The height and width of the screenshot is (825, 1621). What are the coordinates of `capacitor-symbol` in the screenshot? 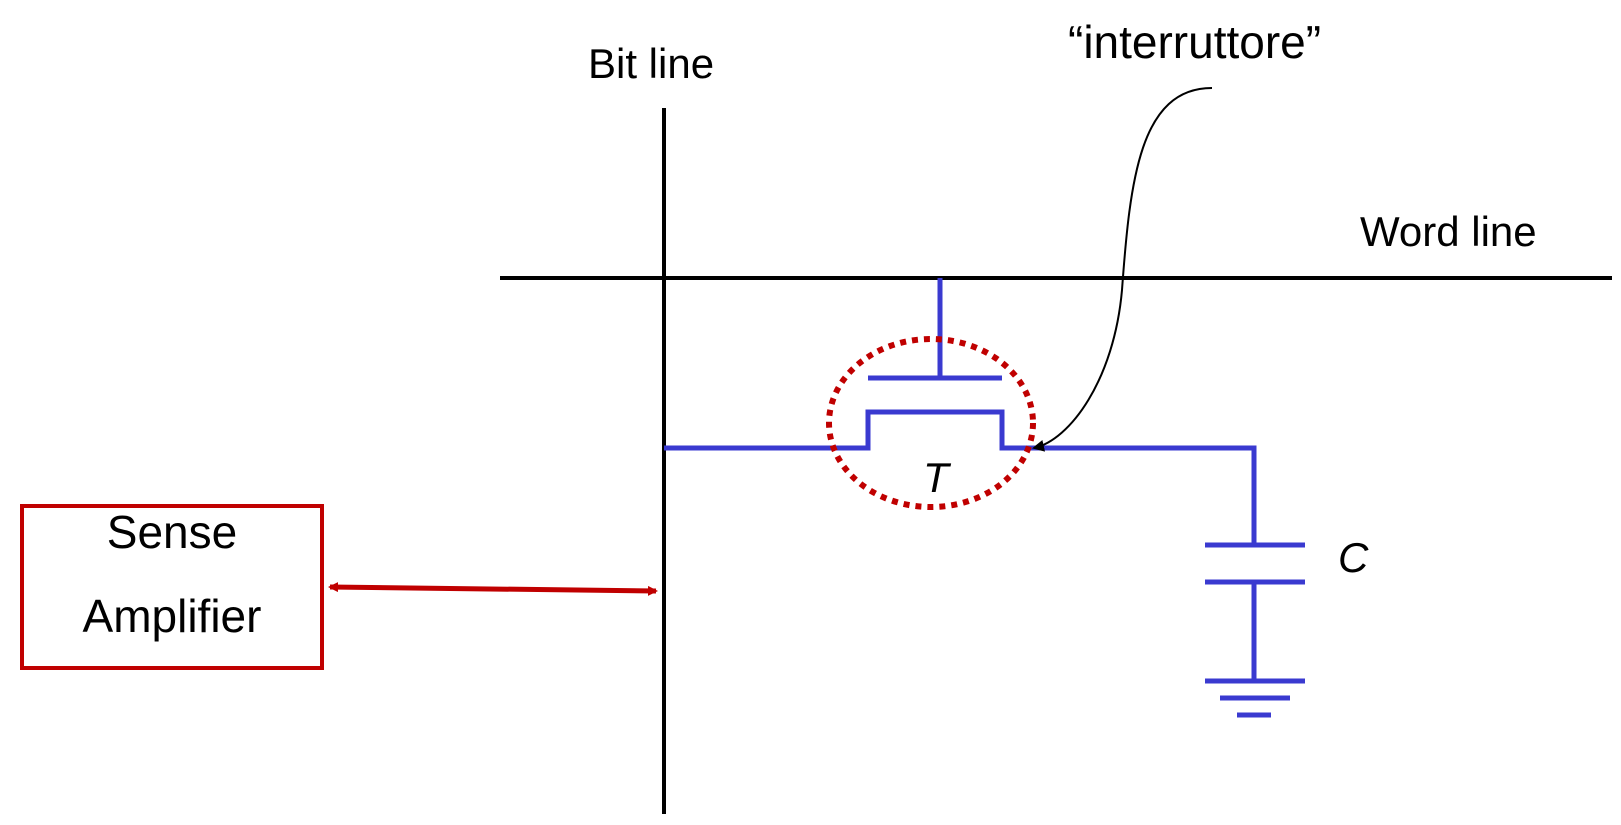 It's located at (1255, 611).